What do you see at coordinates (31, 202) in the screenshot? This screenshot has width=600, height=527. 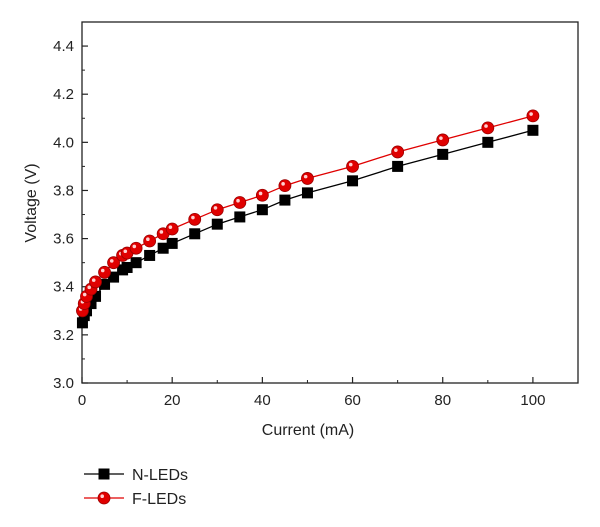 I see `y-axis-title: Voltage (V)` at bounding box center [31, 202].